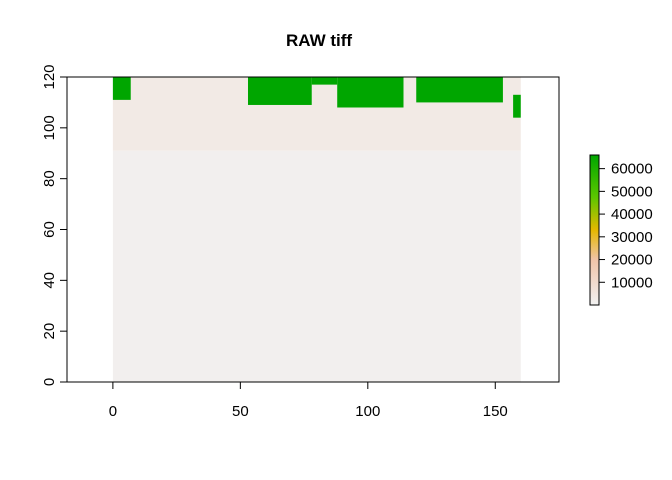 The height and width of the screenshot is (480, 672). What do you see at coordinates (49, 382) in the screenshot?
I see `y-tick-label: 0` at bounding box center [49, 382].